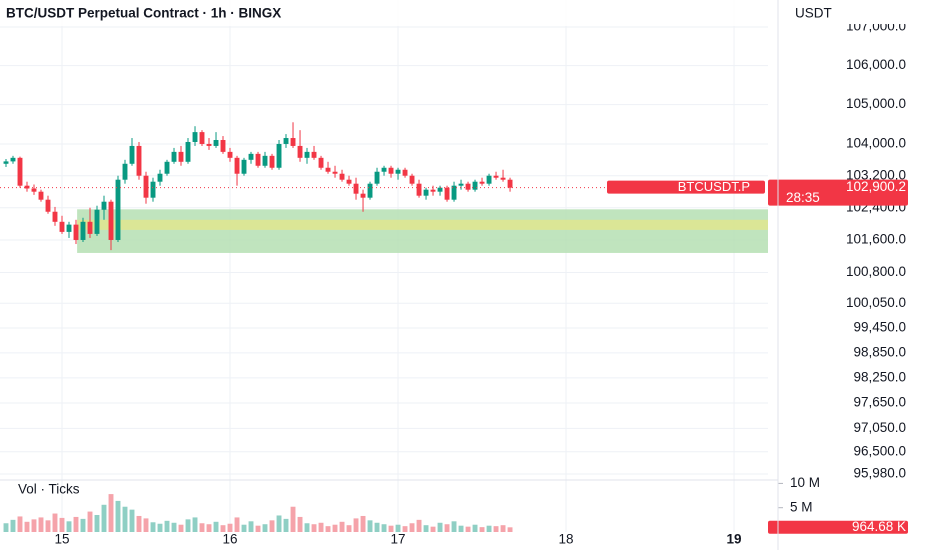 The image size is (932, 550). What do you see at coordinates (879, 376) in the screenshot?
I see `y-tick-label: 98,250.0` at bounding box center [879, 376].